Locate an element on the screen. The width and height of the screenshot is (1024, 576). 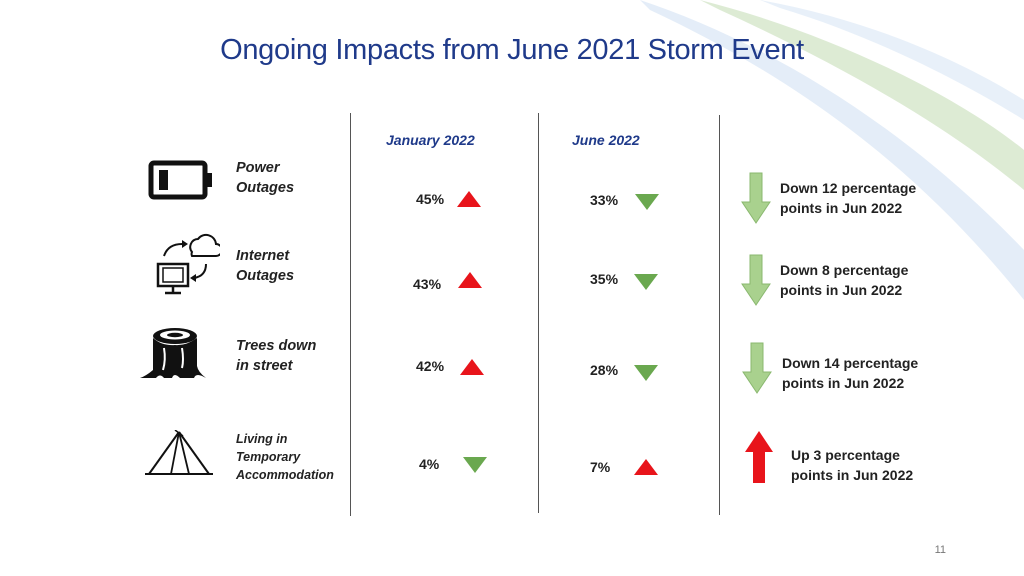
value-jan-accommodation: 4% is located at coordinates (429, 464).